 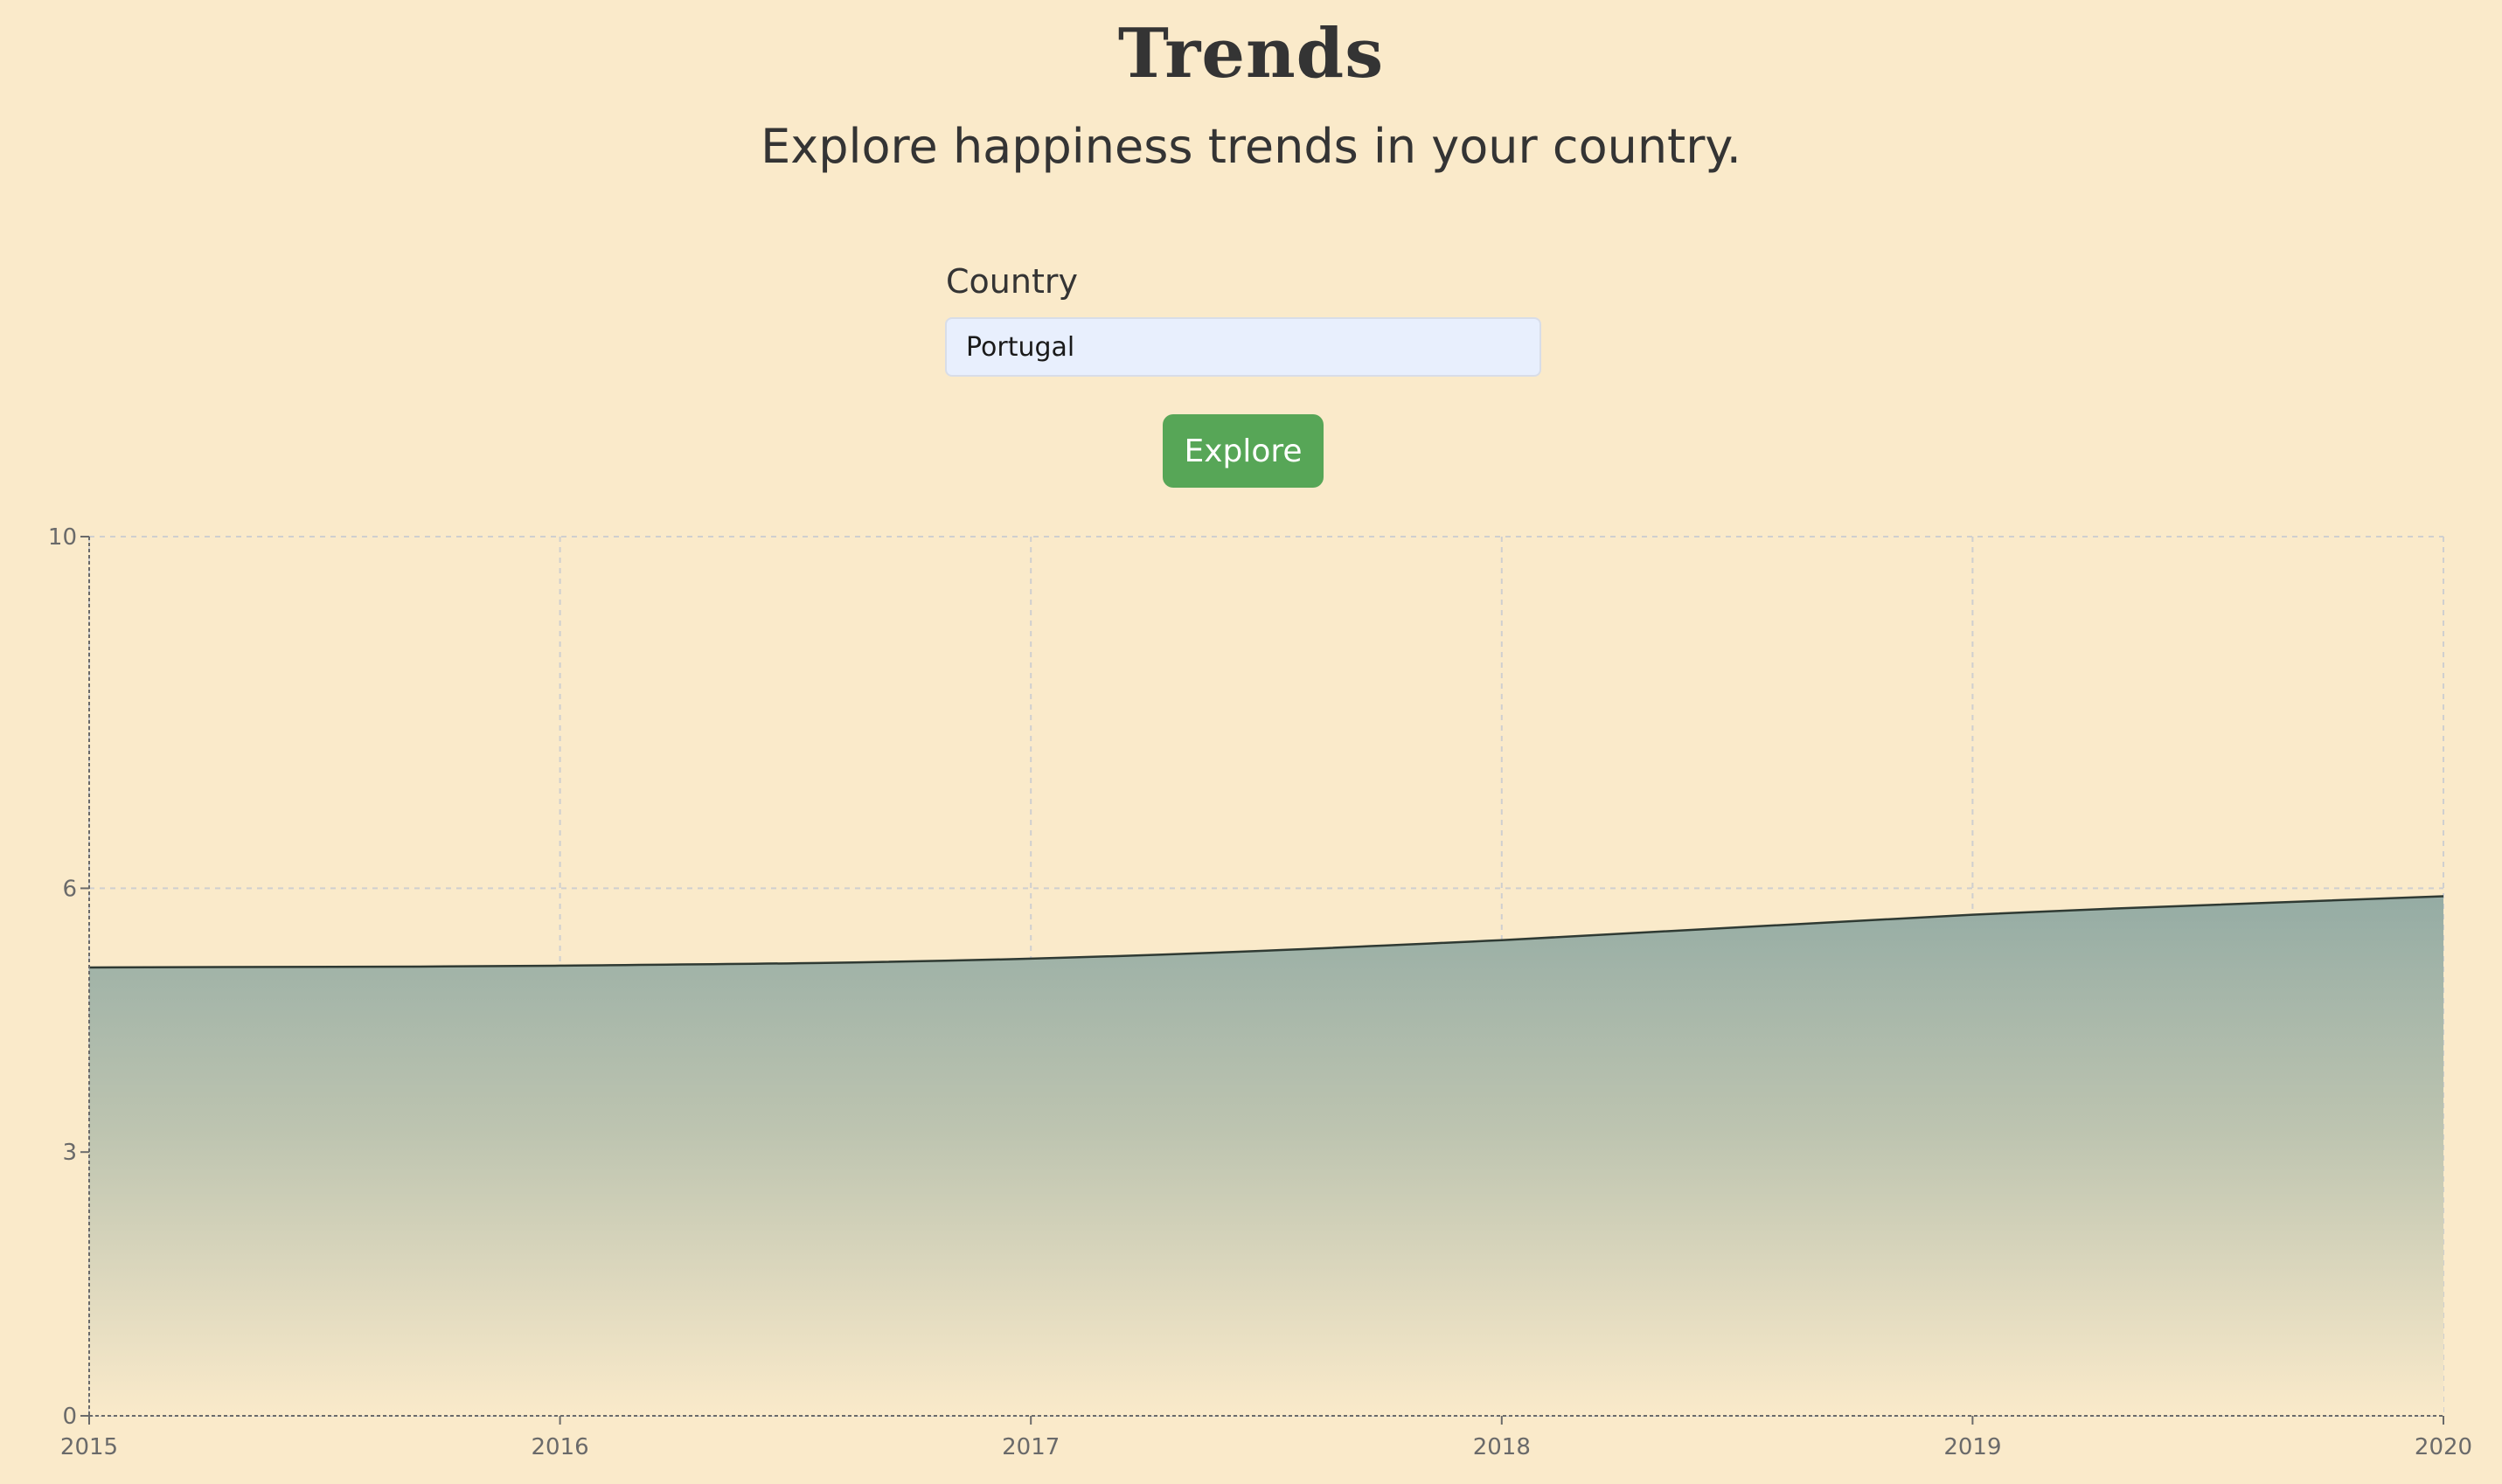 I want to click on x-tick-label: 2017, so click(x=1031, y=1447).